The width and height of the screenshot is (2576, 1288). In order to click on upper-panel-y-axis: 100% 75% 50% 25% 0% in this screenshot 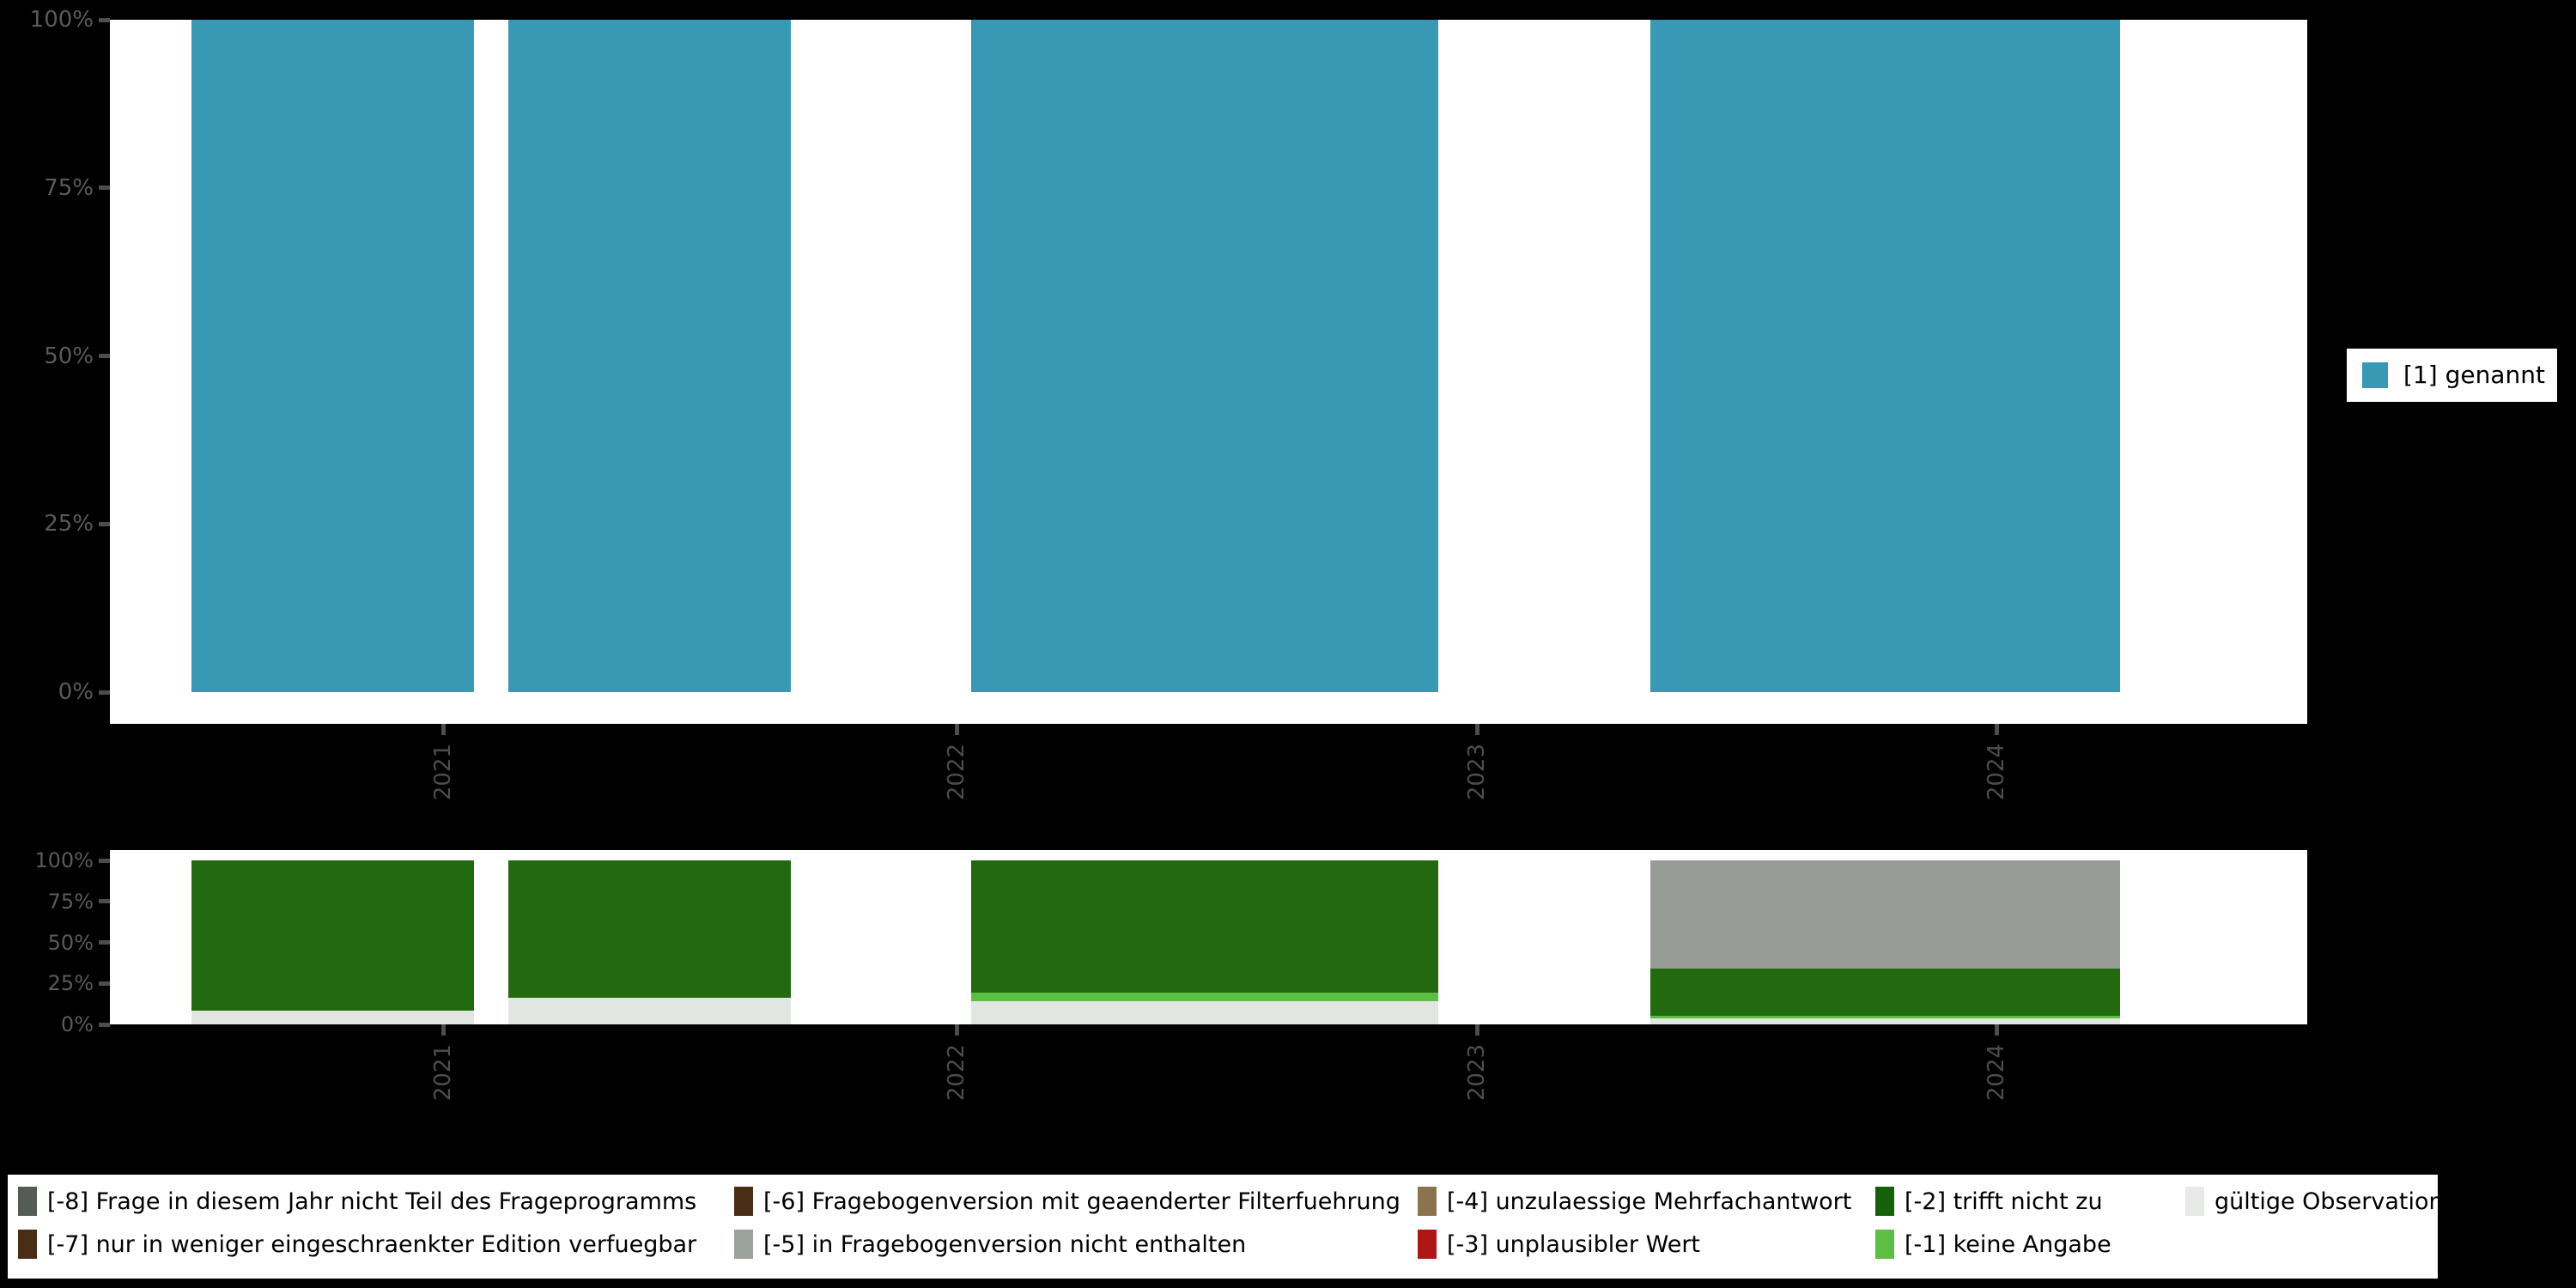, I will do `click(55, 366)`.